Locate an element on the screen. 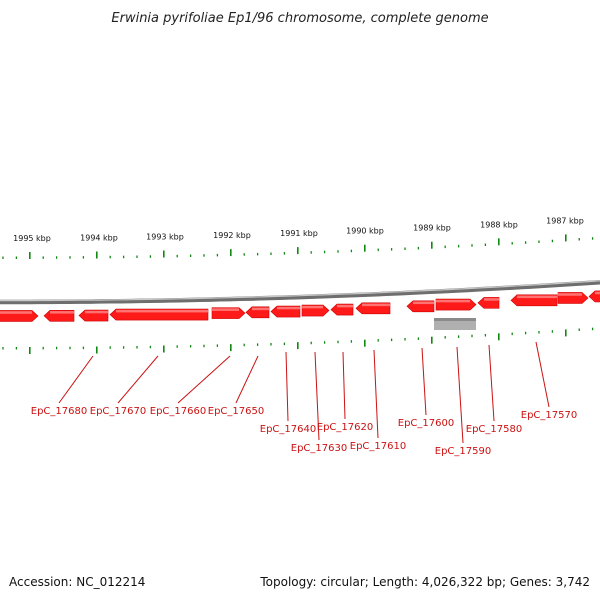 The height and width of the screenshot is (600, 600). gene-label: EpC_17650 is located at coordinates (236, 411).